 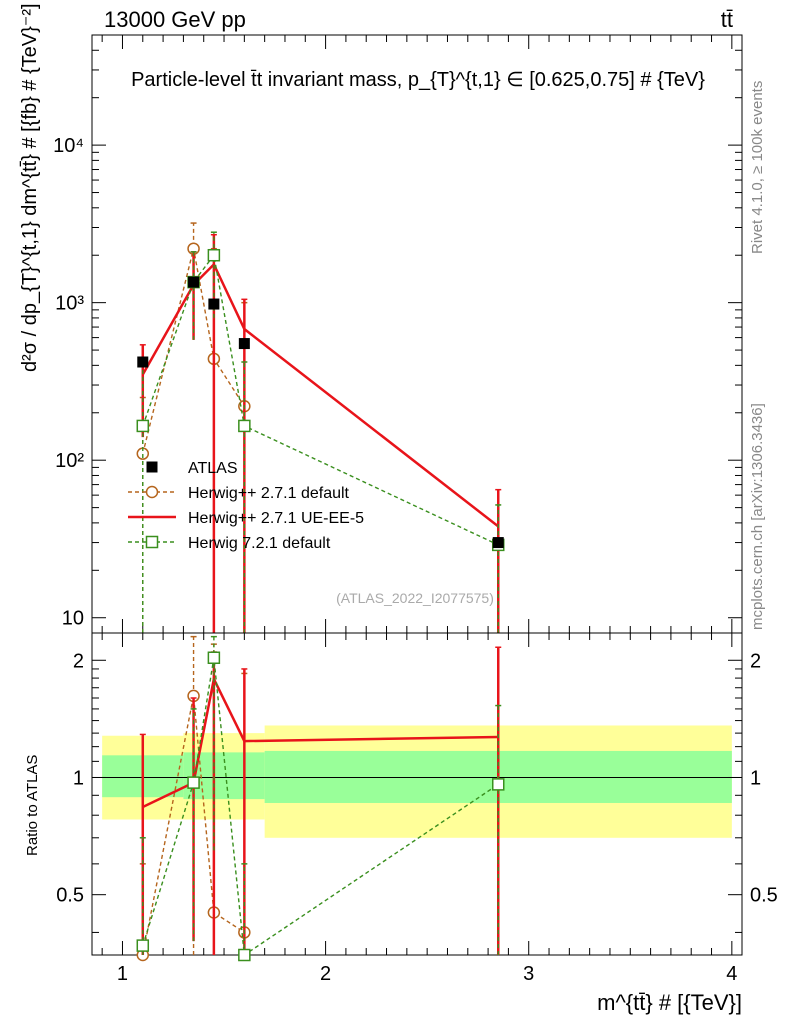 I want to click on ratio-xlabel: m^{tt̄} # [{TeV}], so click(x=669, y=1002).